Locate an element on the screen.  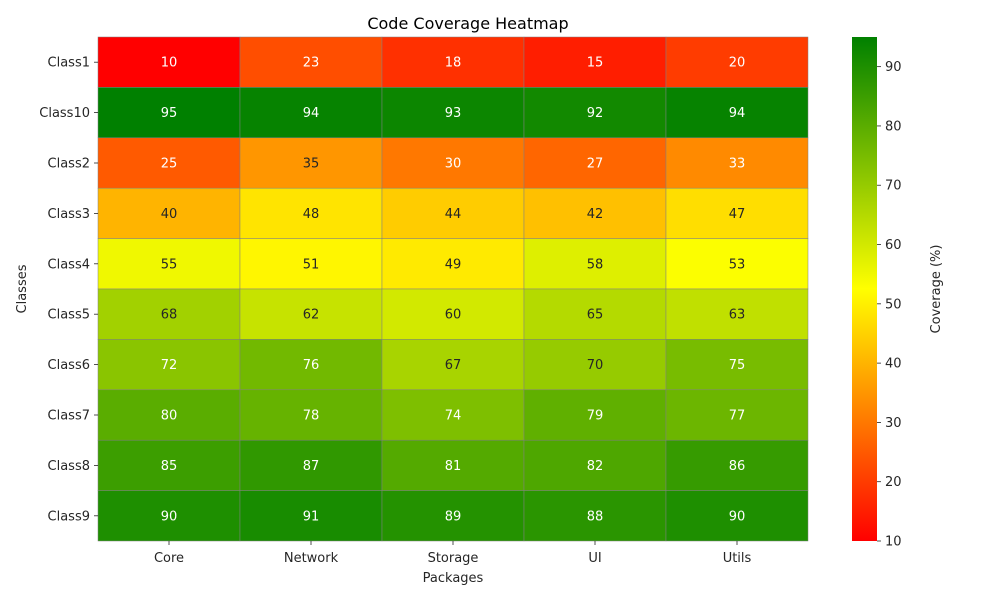
y-axis-label: Classes is located at coordinates (22, 288).